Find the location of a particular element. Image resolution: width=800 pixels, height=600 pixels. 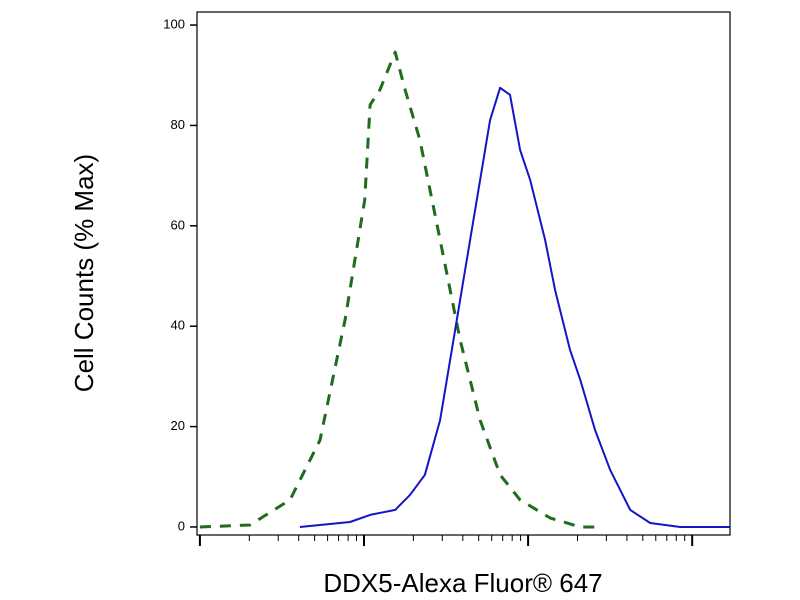

y-axis-title: Cell Counts (% Max) is located at coordinates (84, 273).